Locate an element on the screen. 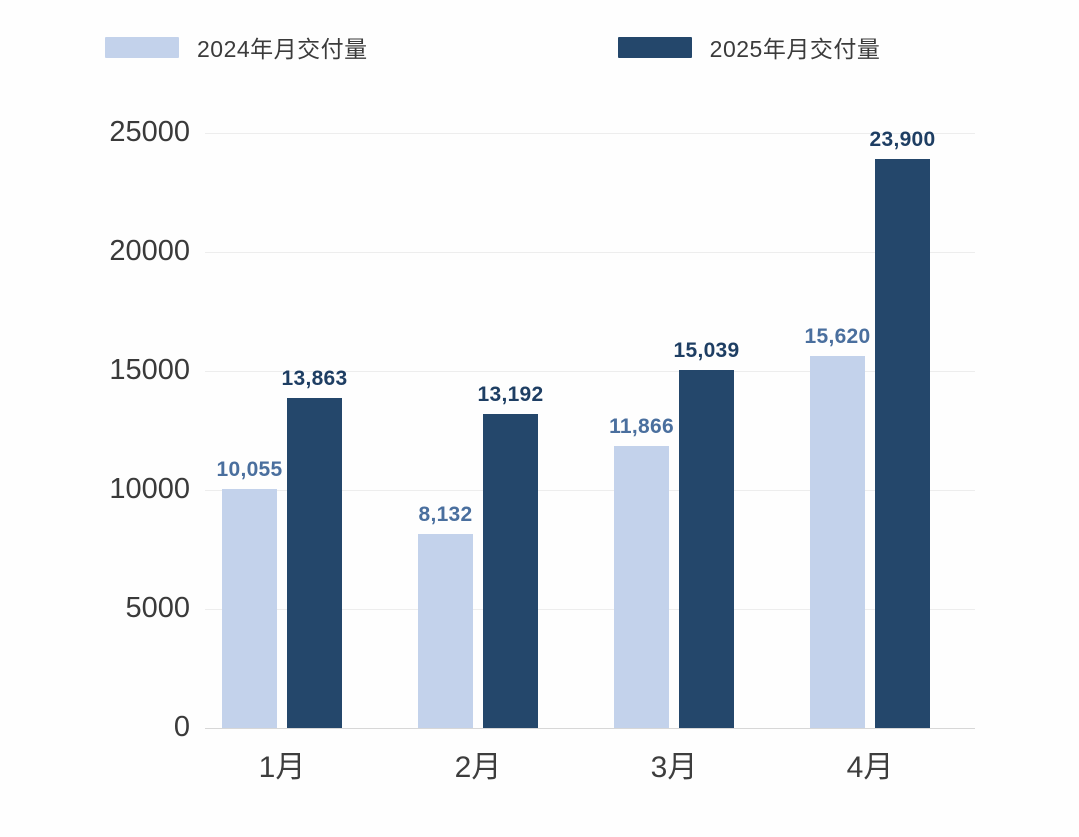  bar-1月-2024年月交付量 is located at coordinates (249, 608).